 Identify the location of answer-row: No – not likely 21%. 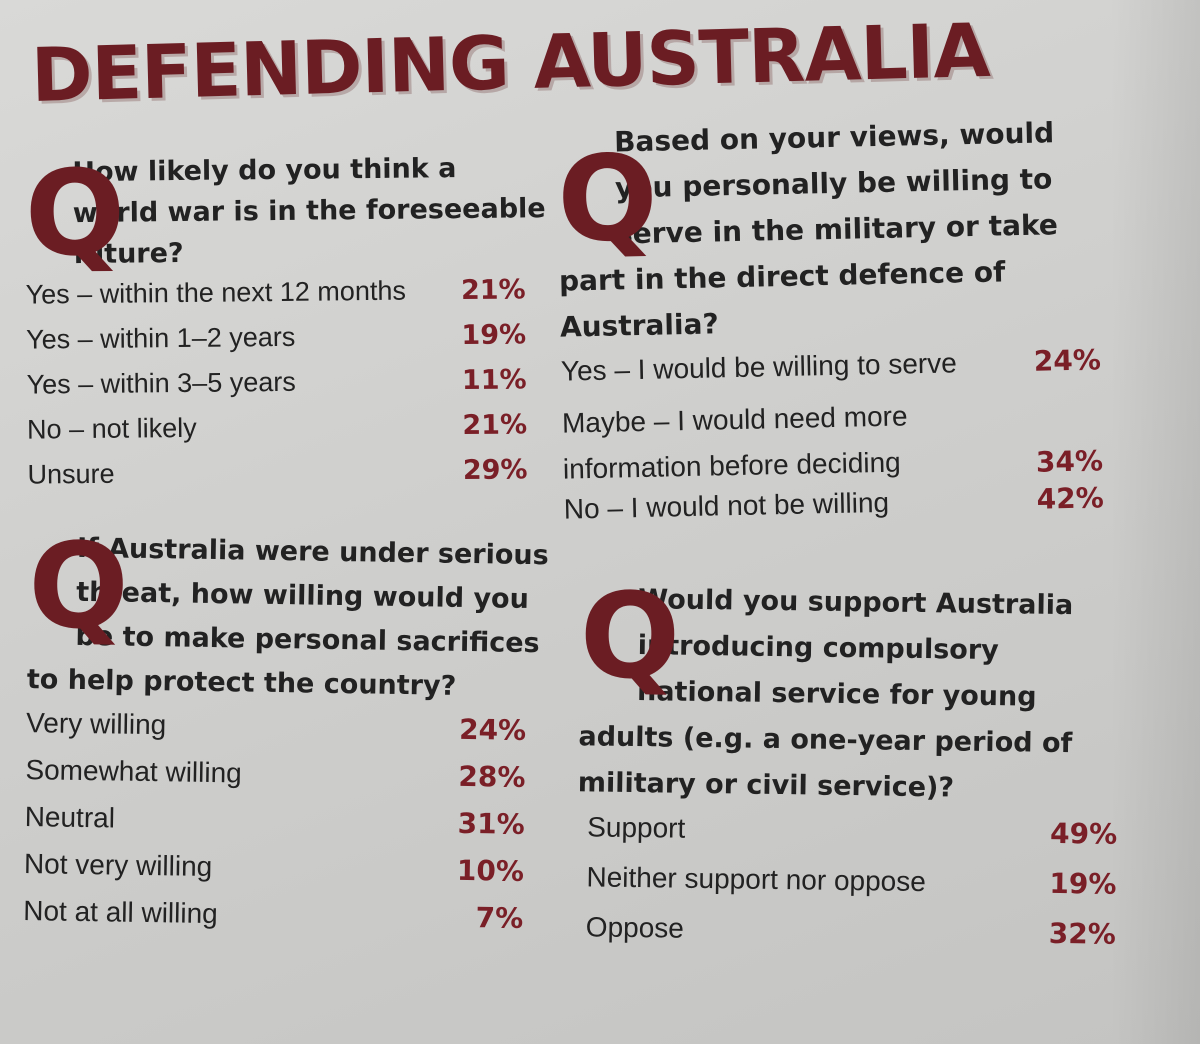
(277, 434).